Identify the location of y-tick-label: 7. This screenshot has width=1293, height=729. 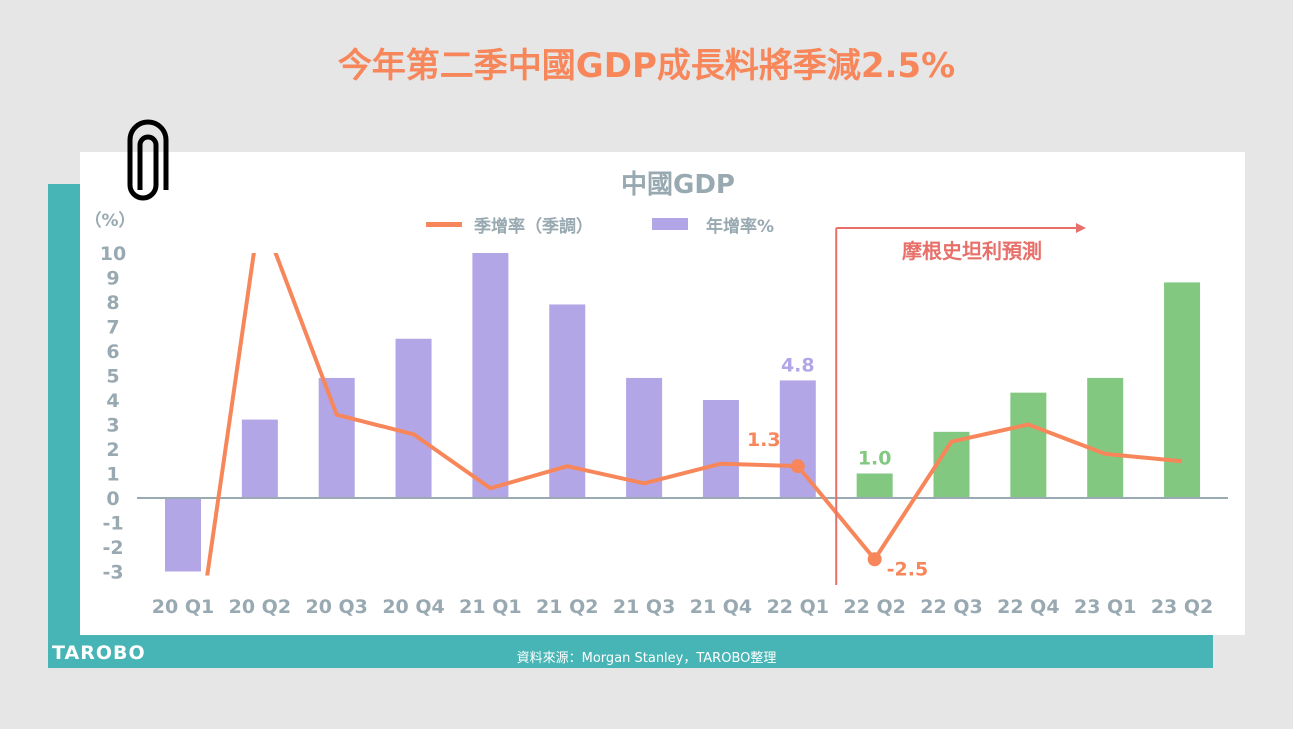
(112, 328).